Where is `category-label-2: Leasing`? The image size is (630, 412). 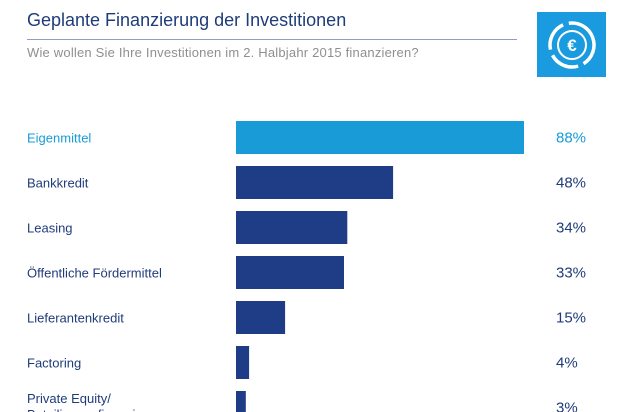 category-label-2: Leasing is located at coordinates (50, 228).